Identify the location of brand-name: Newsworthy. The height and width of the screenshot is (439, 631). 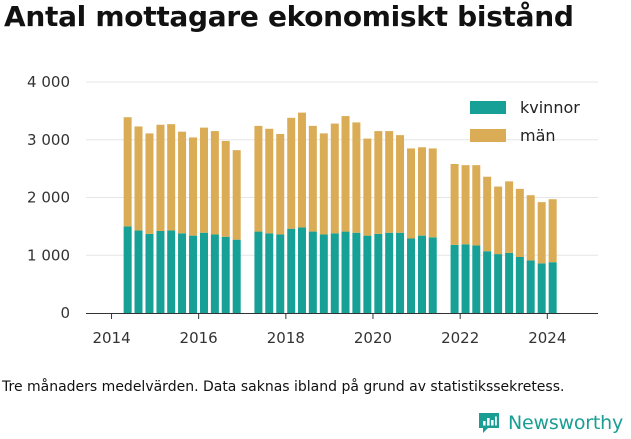
(566, 423).